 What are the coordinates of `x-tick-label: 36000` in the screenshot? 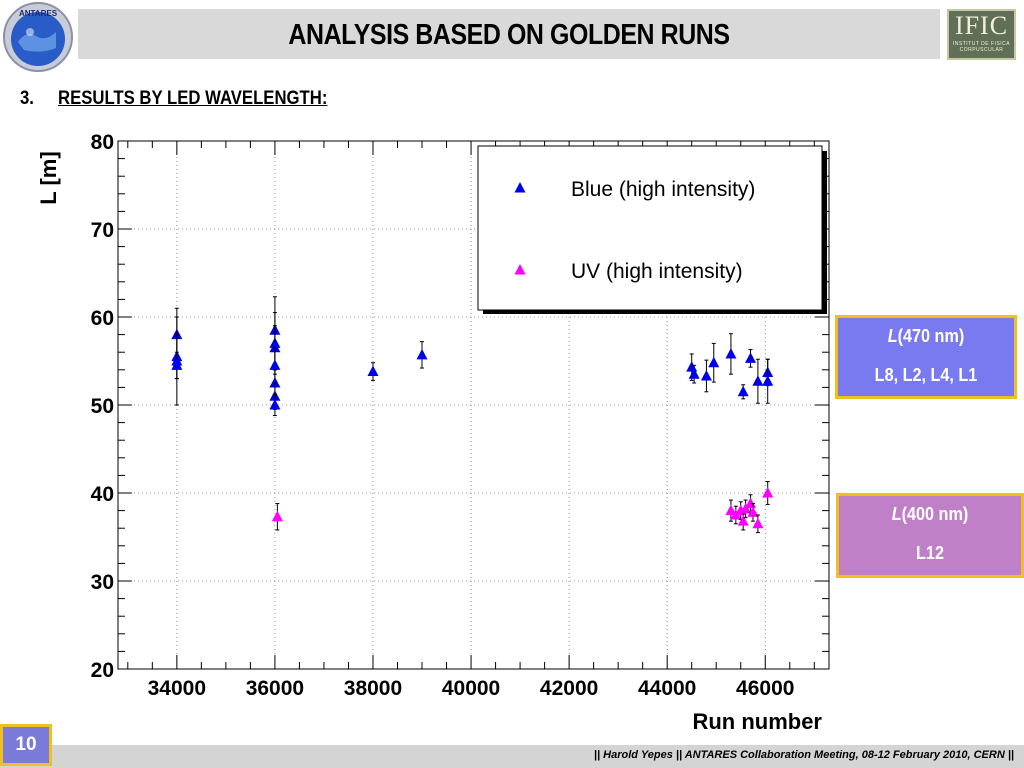 It's located at (275, 688).